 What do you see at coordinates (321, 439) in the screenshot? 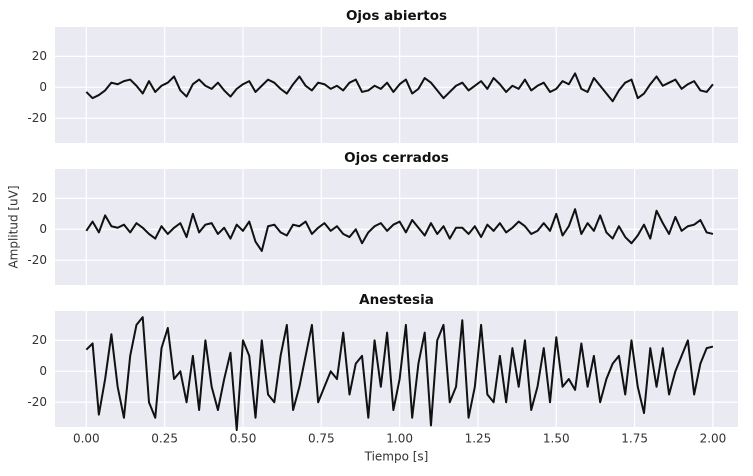
I see `x-tick-label: 0.75` at bounding box center [321, 439].